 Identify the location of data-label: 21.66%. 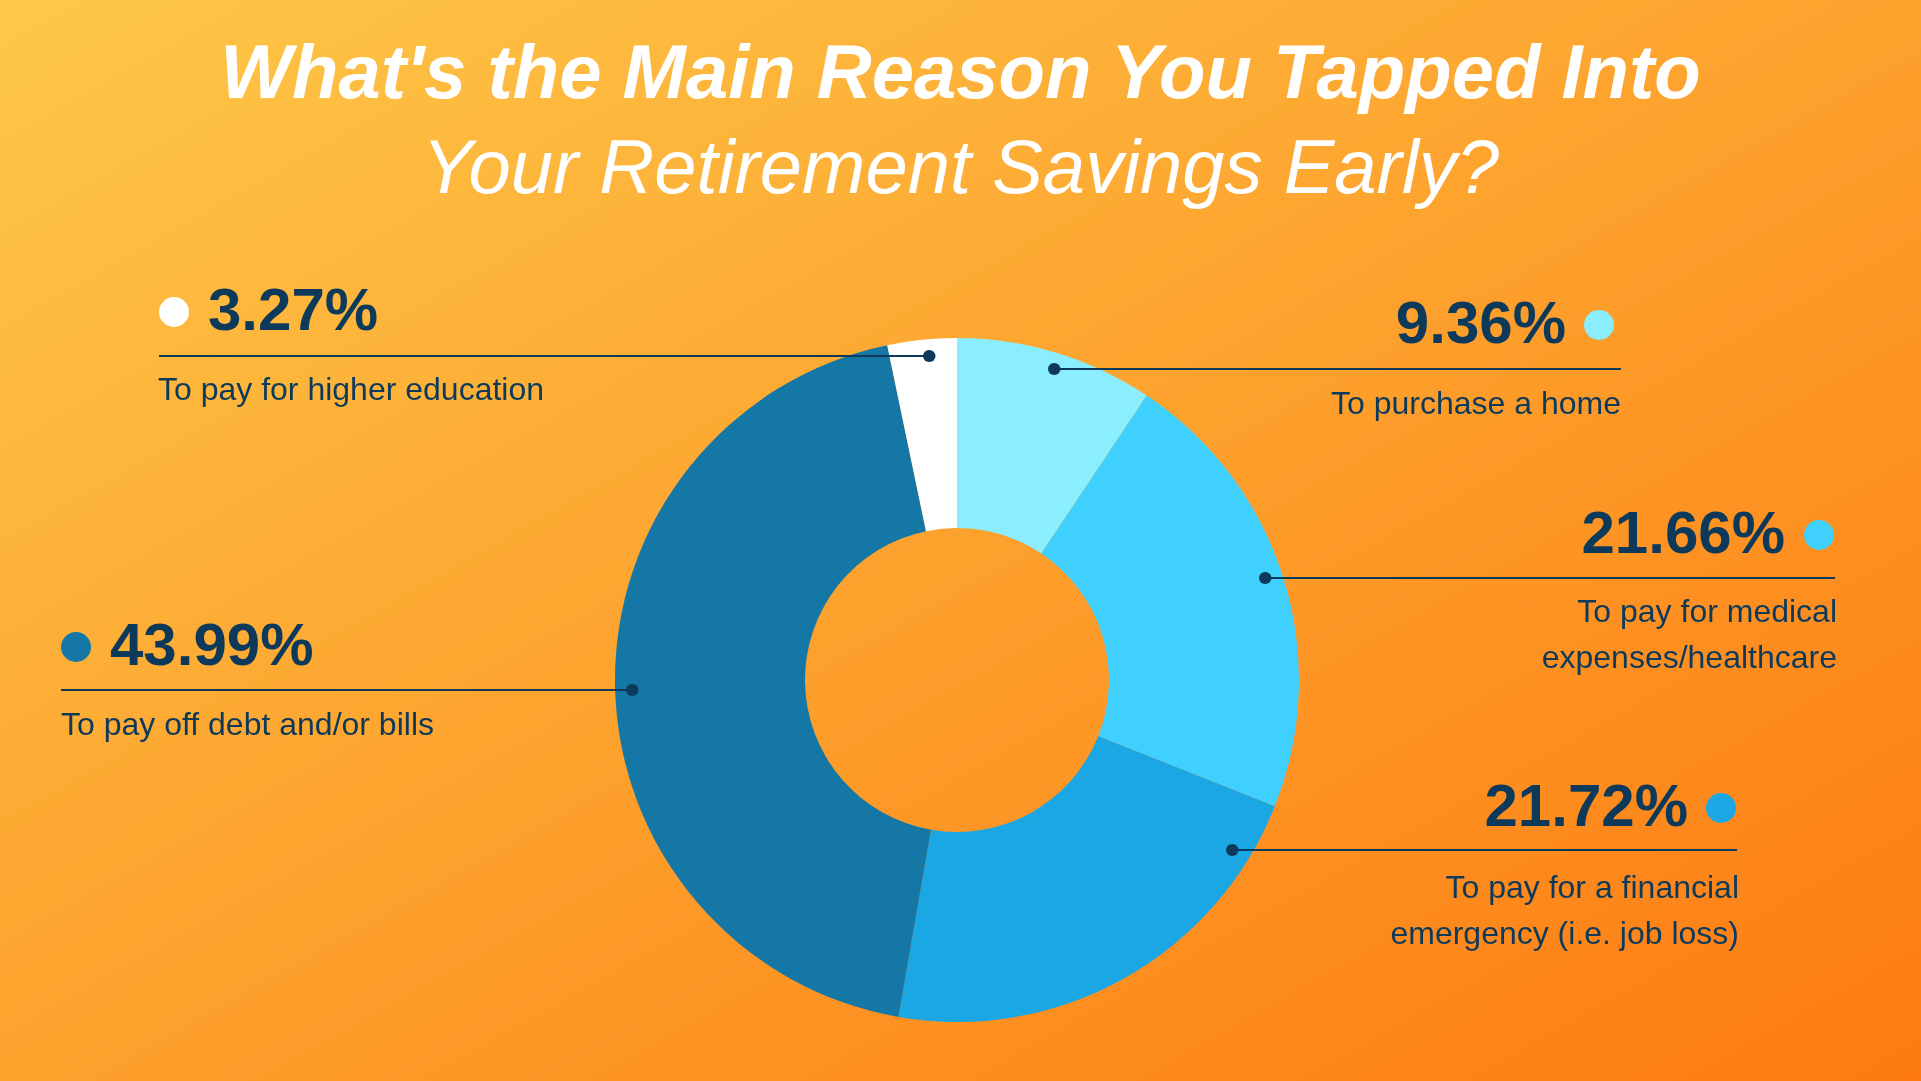
(1683, 532).